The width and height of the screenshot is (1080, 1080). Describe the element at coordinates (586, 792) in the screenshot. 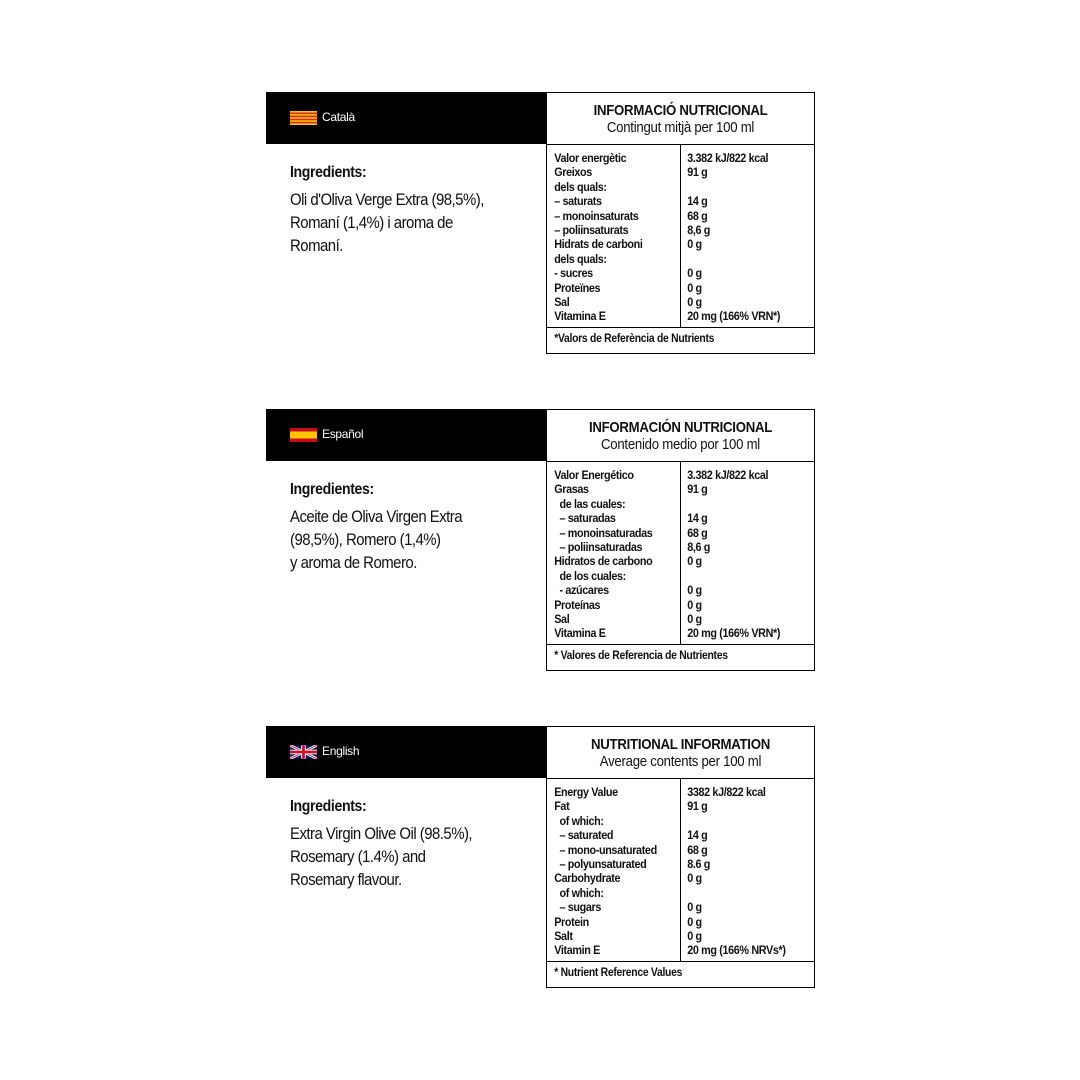

I see `nutrient-label: Energy Value` at that location.